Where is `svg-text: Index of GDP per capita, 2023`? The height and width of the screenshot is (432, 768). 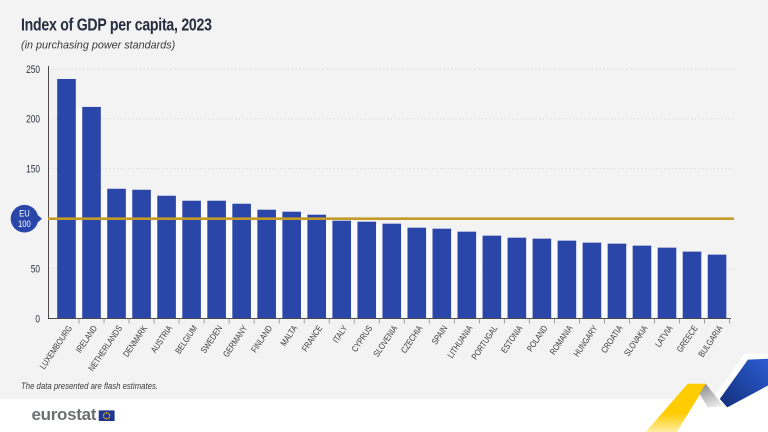 svg-text: Index of GDP per capita, 2023 is located at coordinates (116, 25).